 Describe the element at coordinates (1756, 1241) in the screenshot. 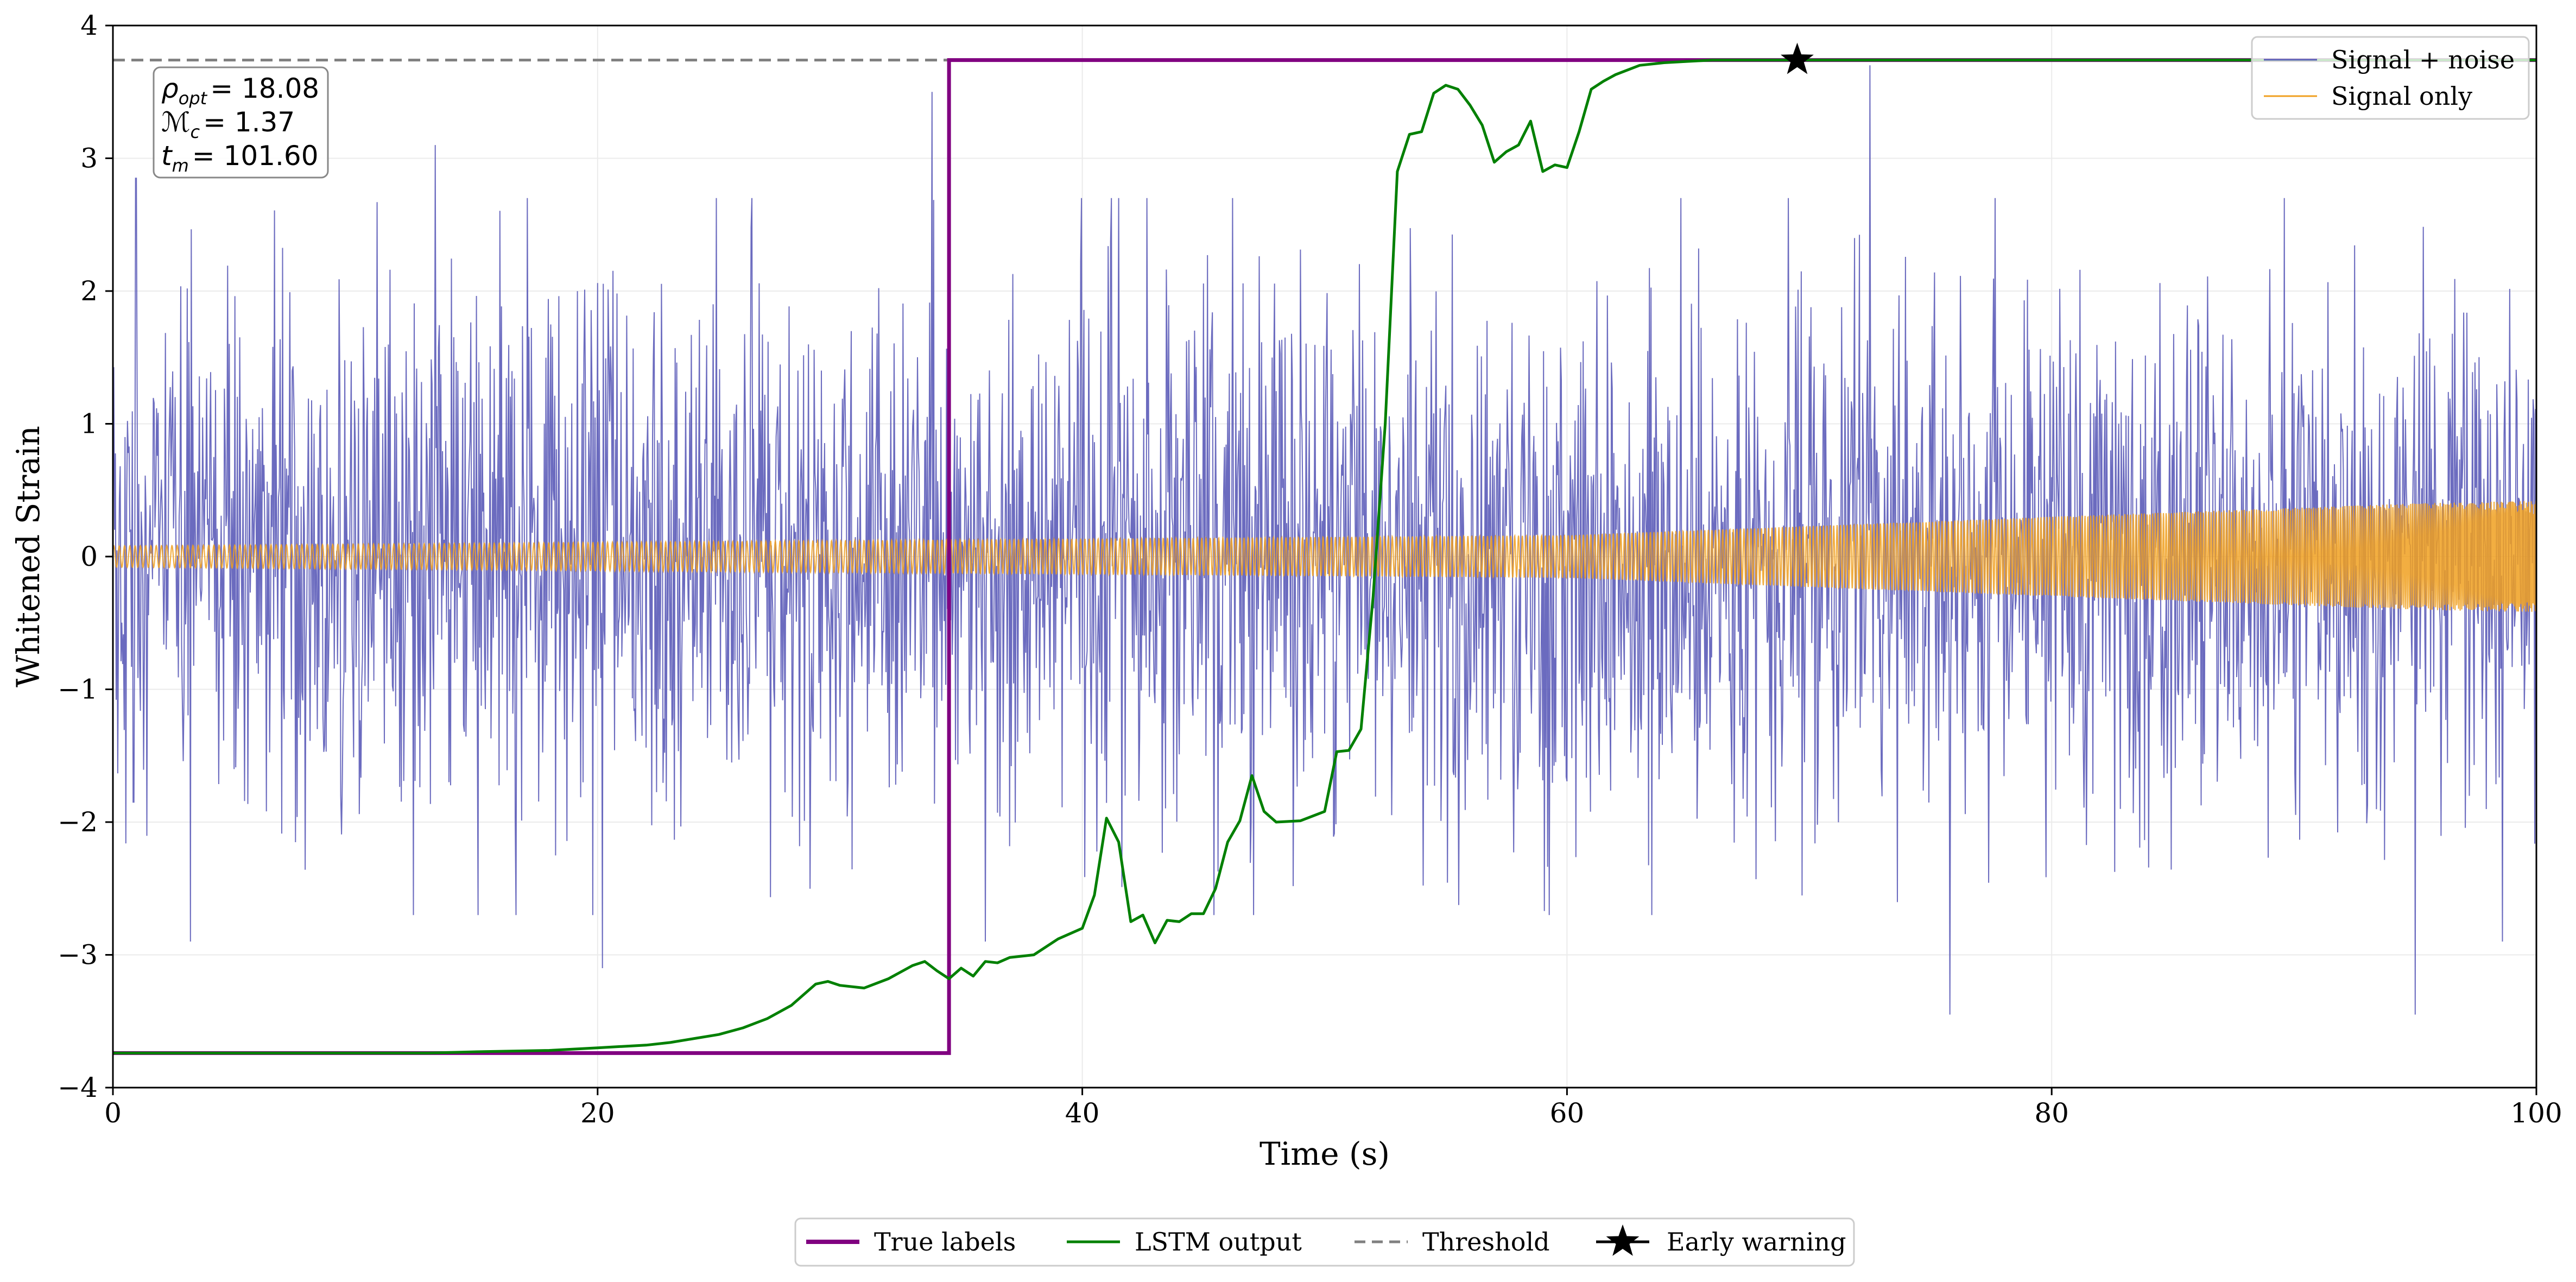

I see `legend-label: Early warning` at that location.